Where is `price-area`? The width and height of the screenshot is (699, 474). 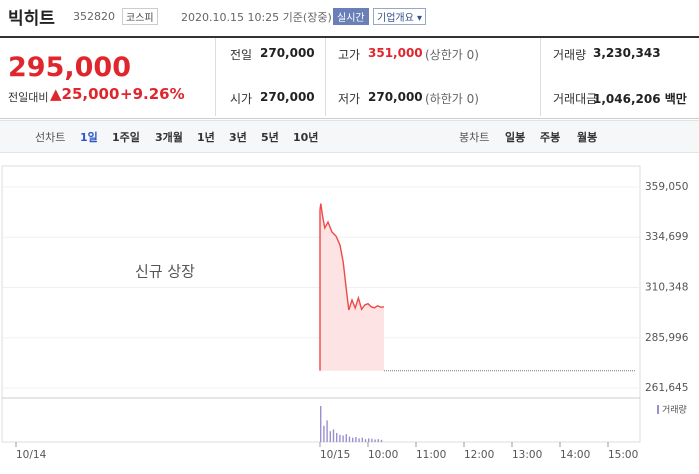 price-area is located at coordinates (352, 287).